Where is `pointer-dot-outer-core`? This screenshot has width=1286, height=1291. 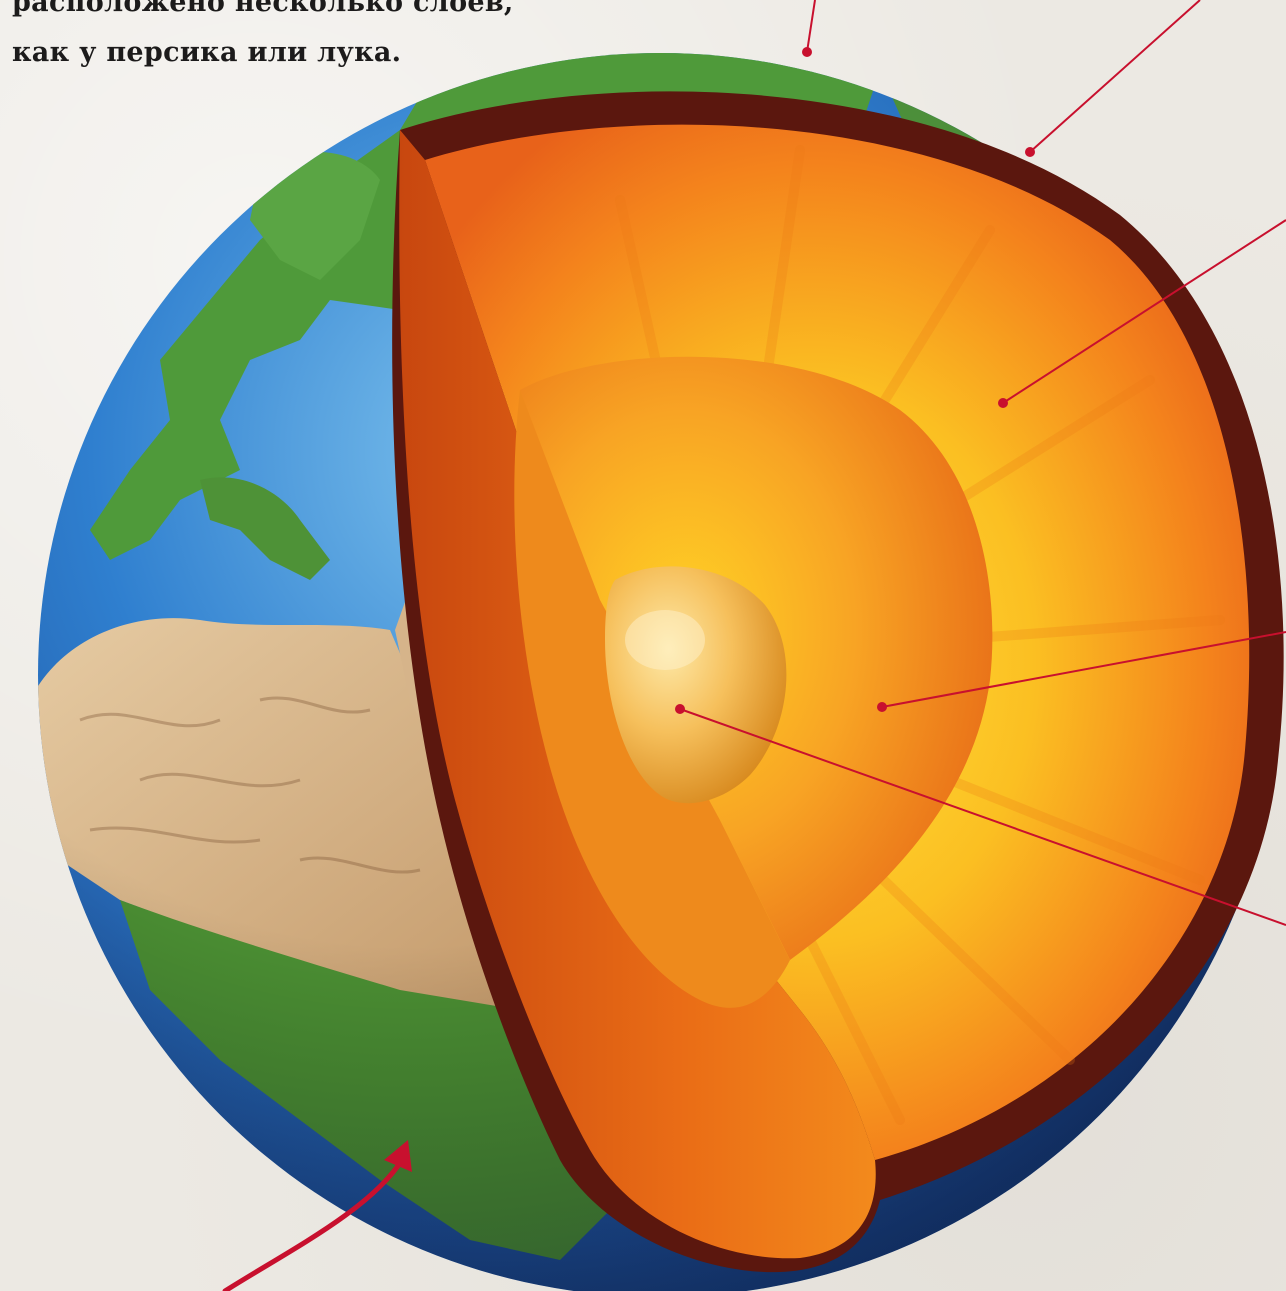
pointer-dot-outer-core is located at coordinates (882, 707).